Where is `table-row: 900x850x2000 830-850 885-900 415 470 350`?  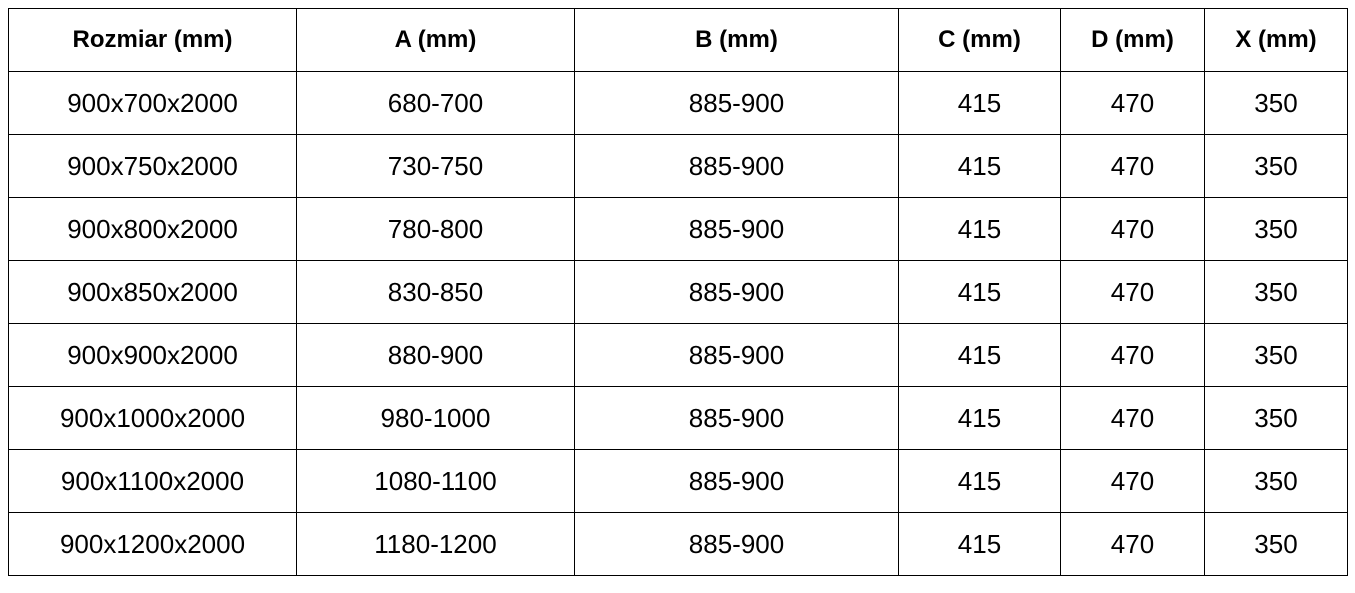 table-row: 900x850x2000 830-850 885-900 415 470 350 is located at coordinates (678, 292).